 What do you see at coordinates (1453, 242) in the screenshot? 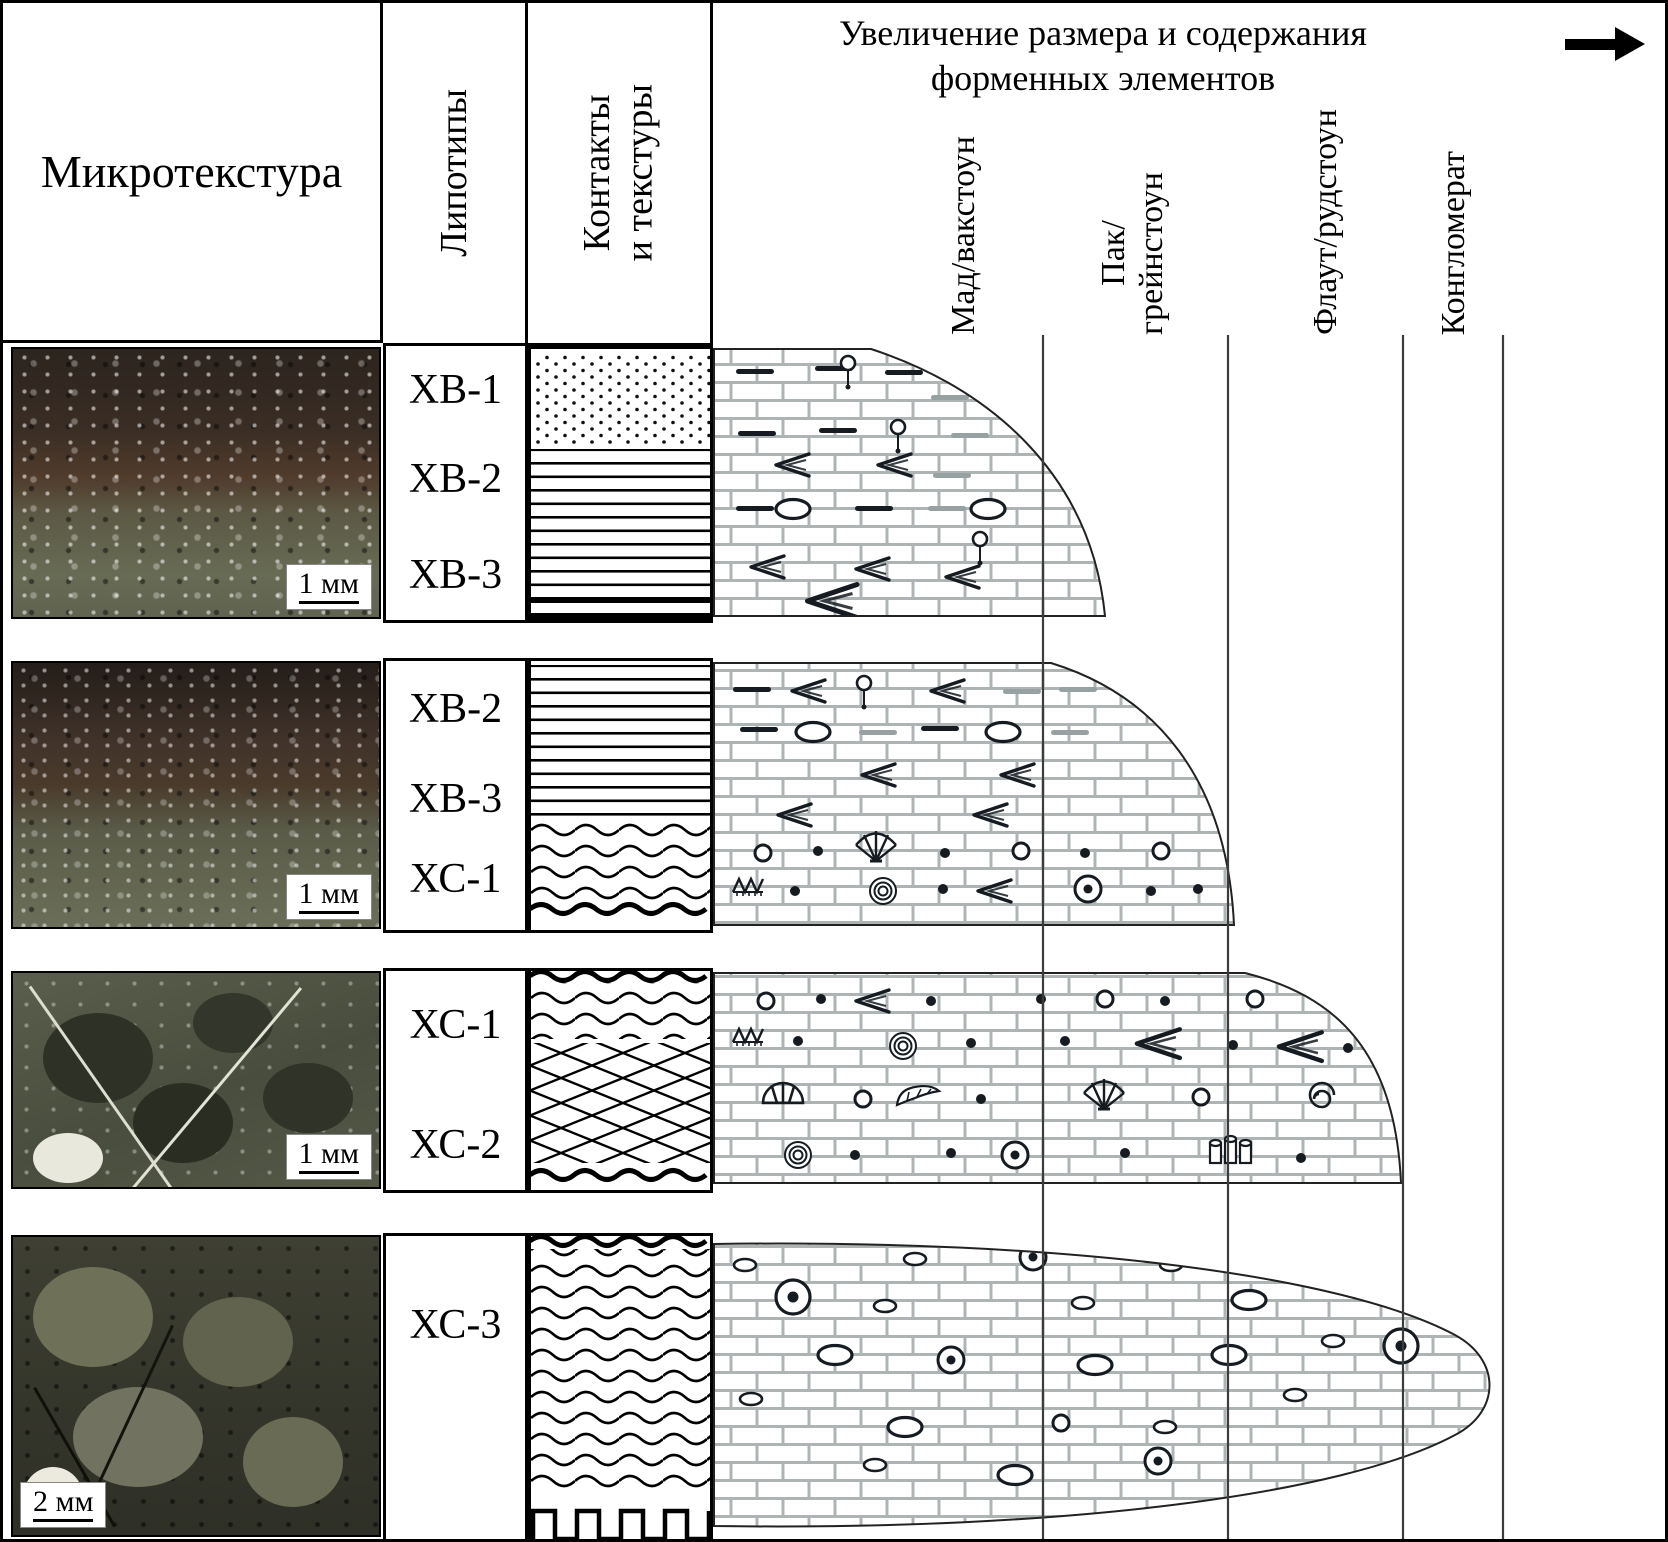
I see `column-label-text: Конгломерат` at bounding box center [1453, 242].